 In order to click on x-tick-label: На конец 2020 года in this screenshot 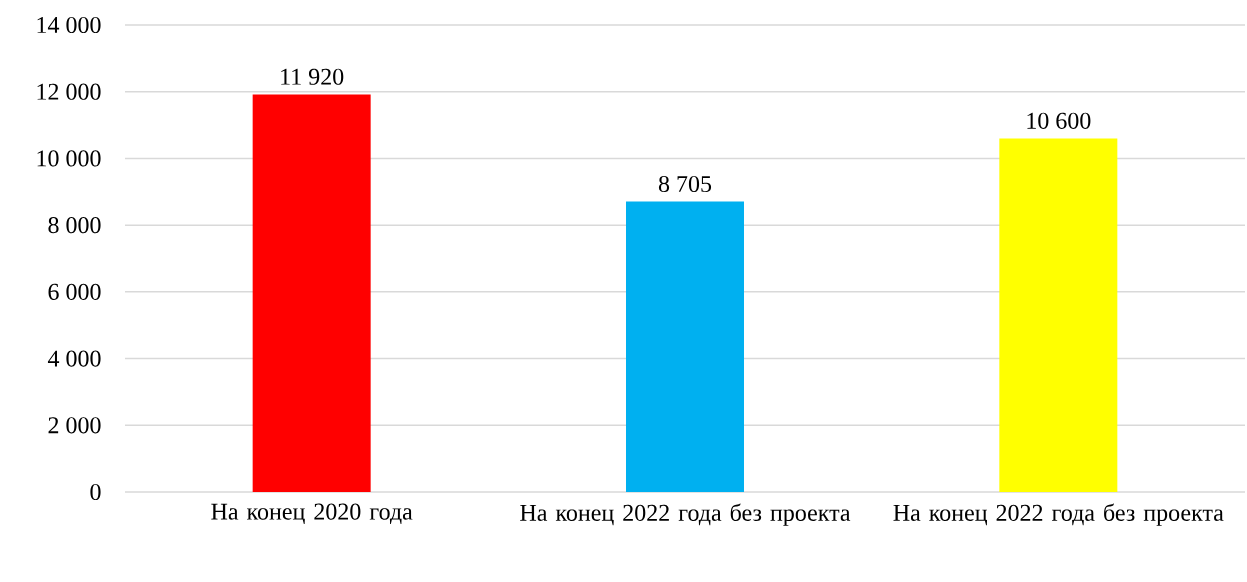, I will do `click(312, 514)`.